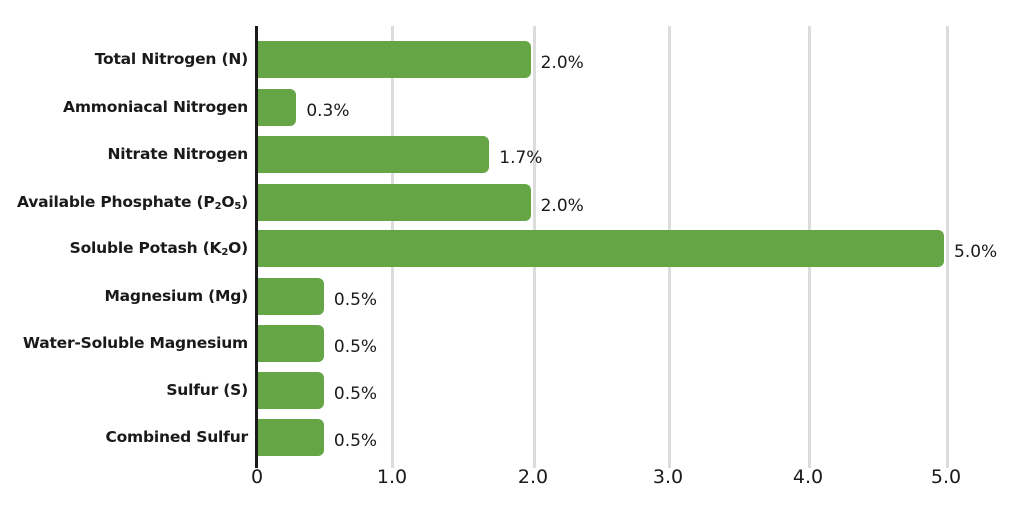 This screenshot has width=1024, height=514. I want to click on category-label: Ammoniacal Nitrogen, so click(155, 107).